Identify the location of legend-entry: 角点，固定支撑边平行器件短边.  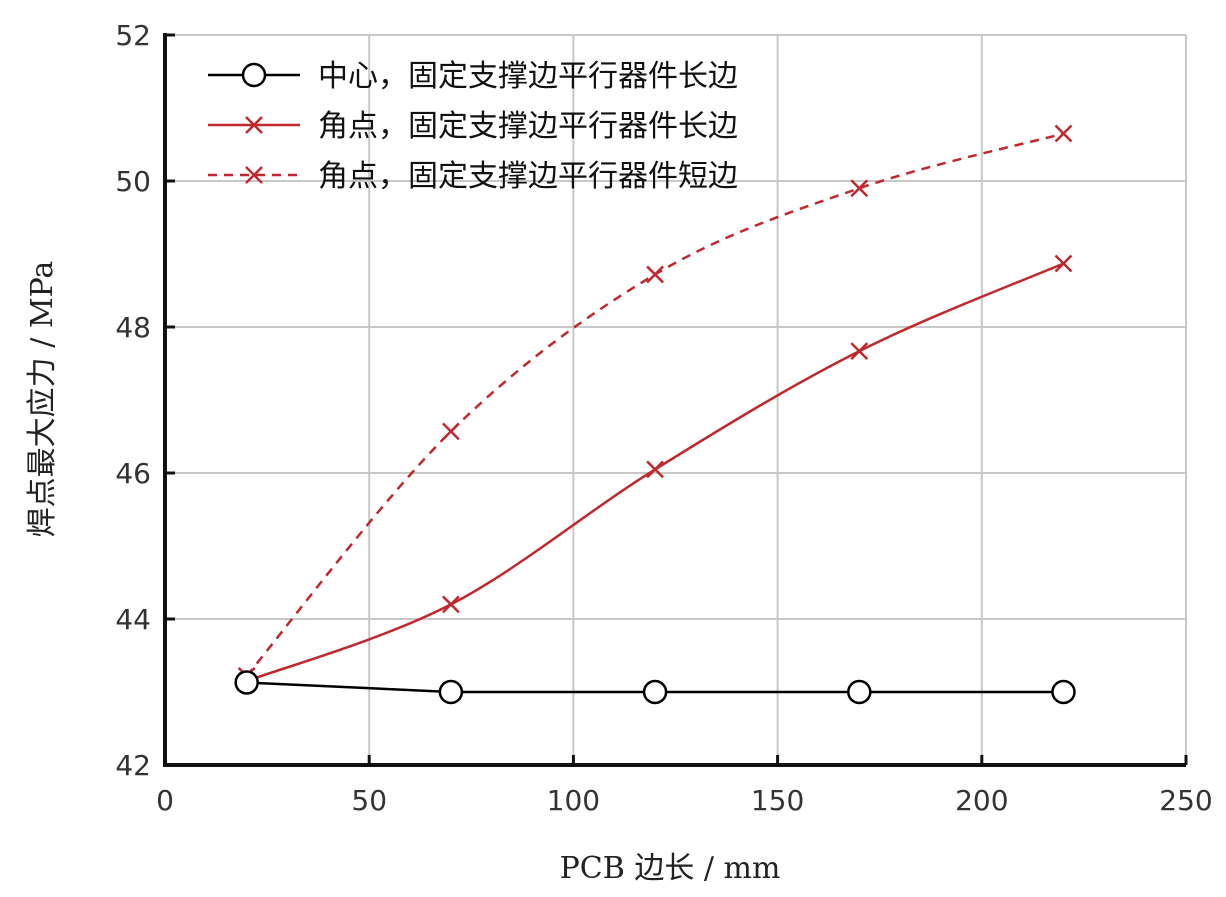
(473, 176).